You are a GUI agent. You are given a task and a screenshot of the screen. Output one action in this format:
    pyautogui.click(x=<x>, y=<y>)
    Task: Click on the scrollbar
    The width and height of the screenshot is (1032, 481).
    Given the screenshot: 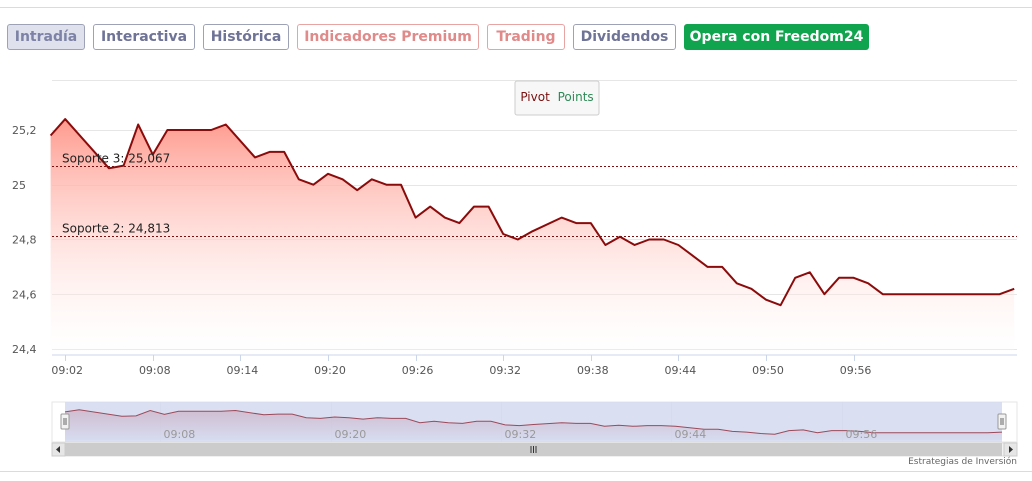 What is the action you would take?
    pyautogui.click(x=534, y=449)
    